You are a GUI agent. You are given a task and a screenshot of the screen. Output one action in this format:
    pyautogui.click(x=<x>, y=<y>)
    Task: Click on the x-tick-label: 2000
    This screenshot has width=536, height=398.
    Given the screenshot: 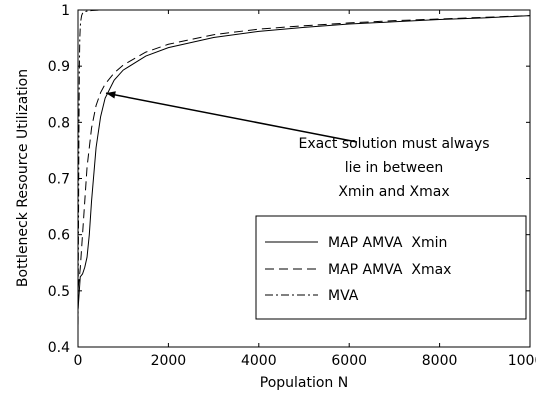 What is the action you would take?
    pyautogui.click(x=169, y=361)
    